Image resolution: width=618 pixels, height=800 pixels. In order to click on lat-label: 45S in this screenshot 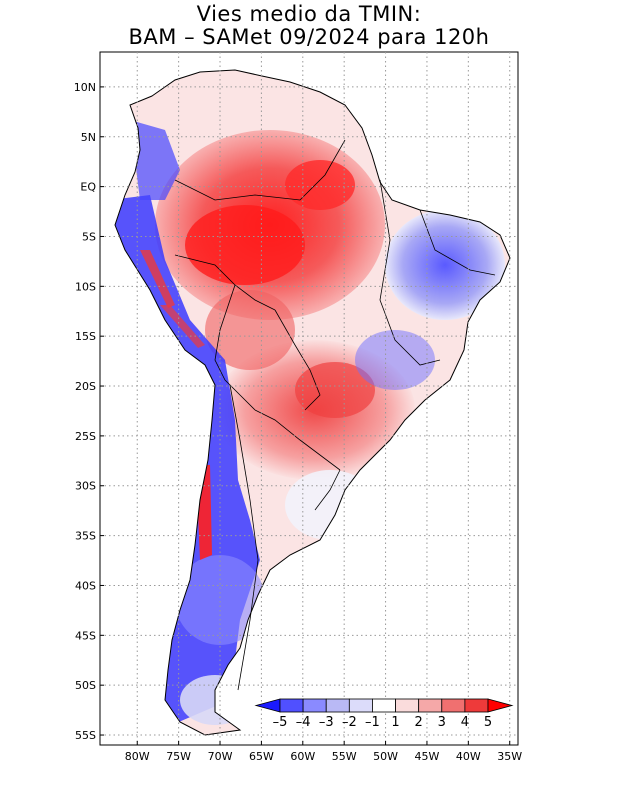, I will do `click(85, 635)`.